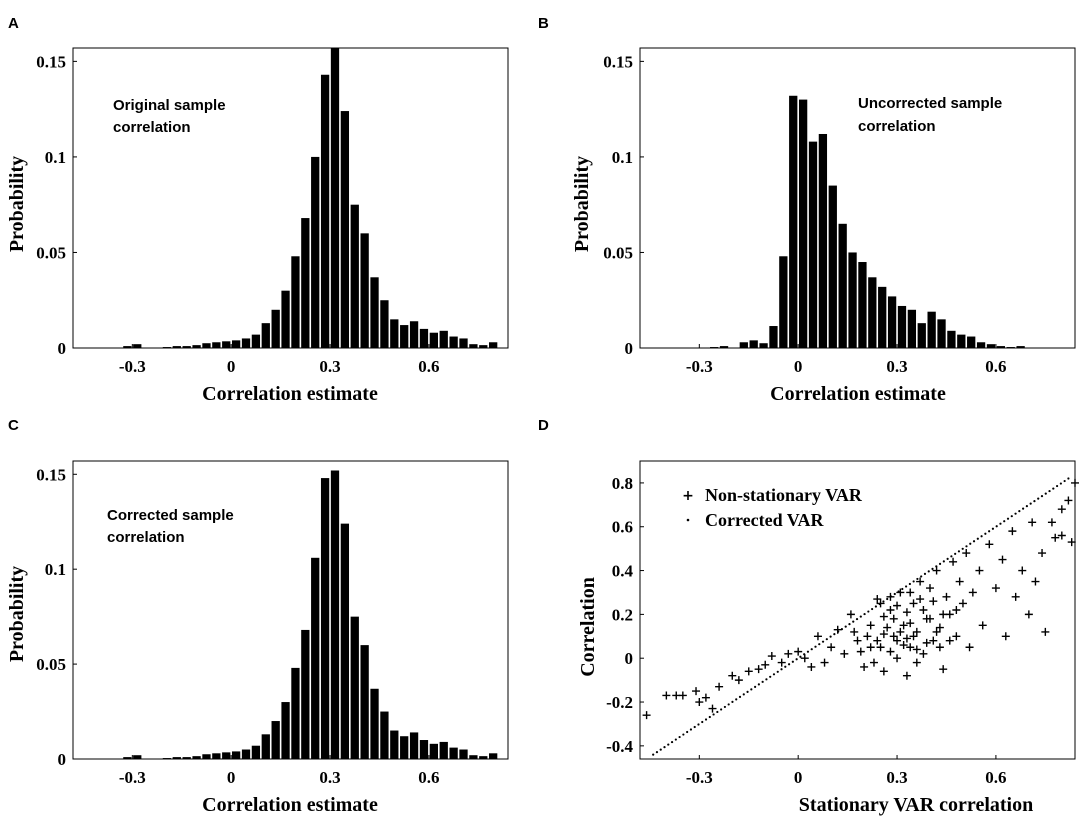  What do you see at coordinates (619, 702) in the screenshot?
I see `panel-d-y-tick-label-0-2: -0.2` at bounding box center [619, 702].